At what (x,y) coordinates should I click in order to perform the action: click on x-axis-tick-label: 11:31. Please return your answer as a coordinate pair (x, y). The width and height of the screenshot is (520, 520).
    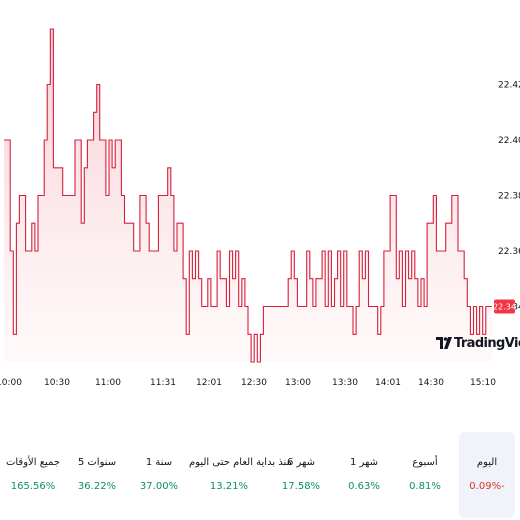
    Looking at the image, I should click on (163, 383).